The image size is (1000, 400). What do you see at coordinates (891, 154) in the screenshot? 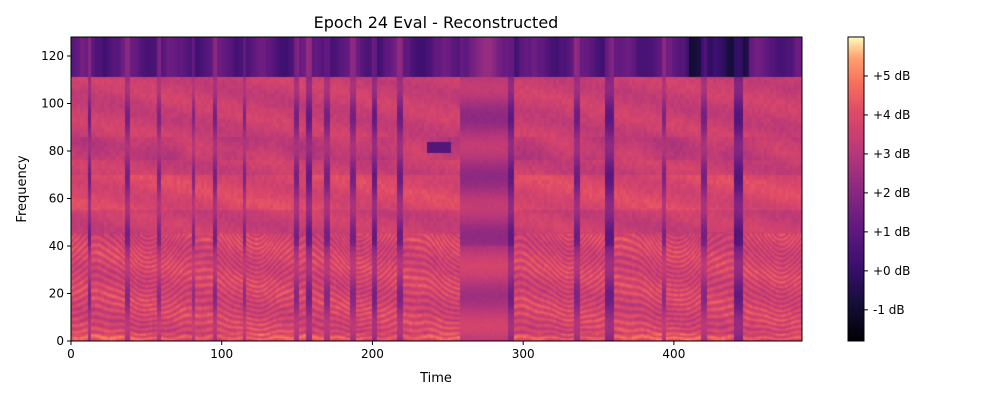
I see `colorbar-tick-label: +3 dB` at bounding box center [891, 154].